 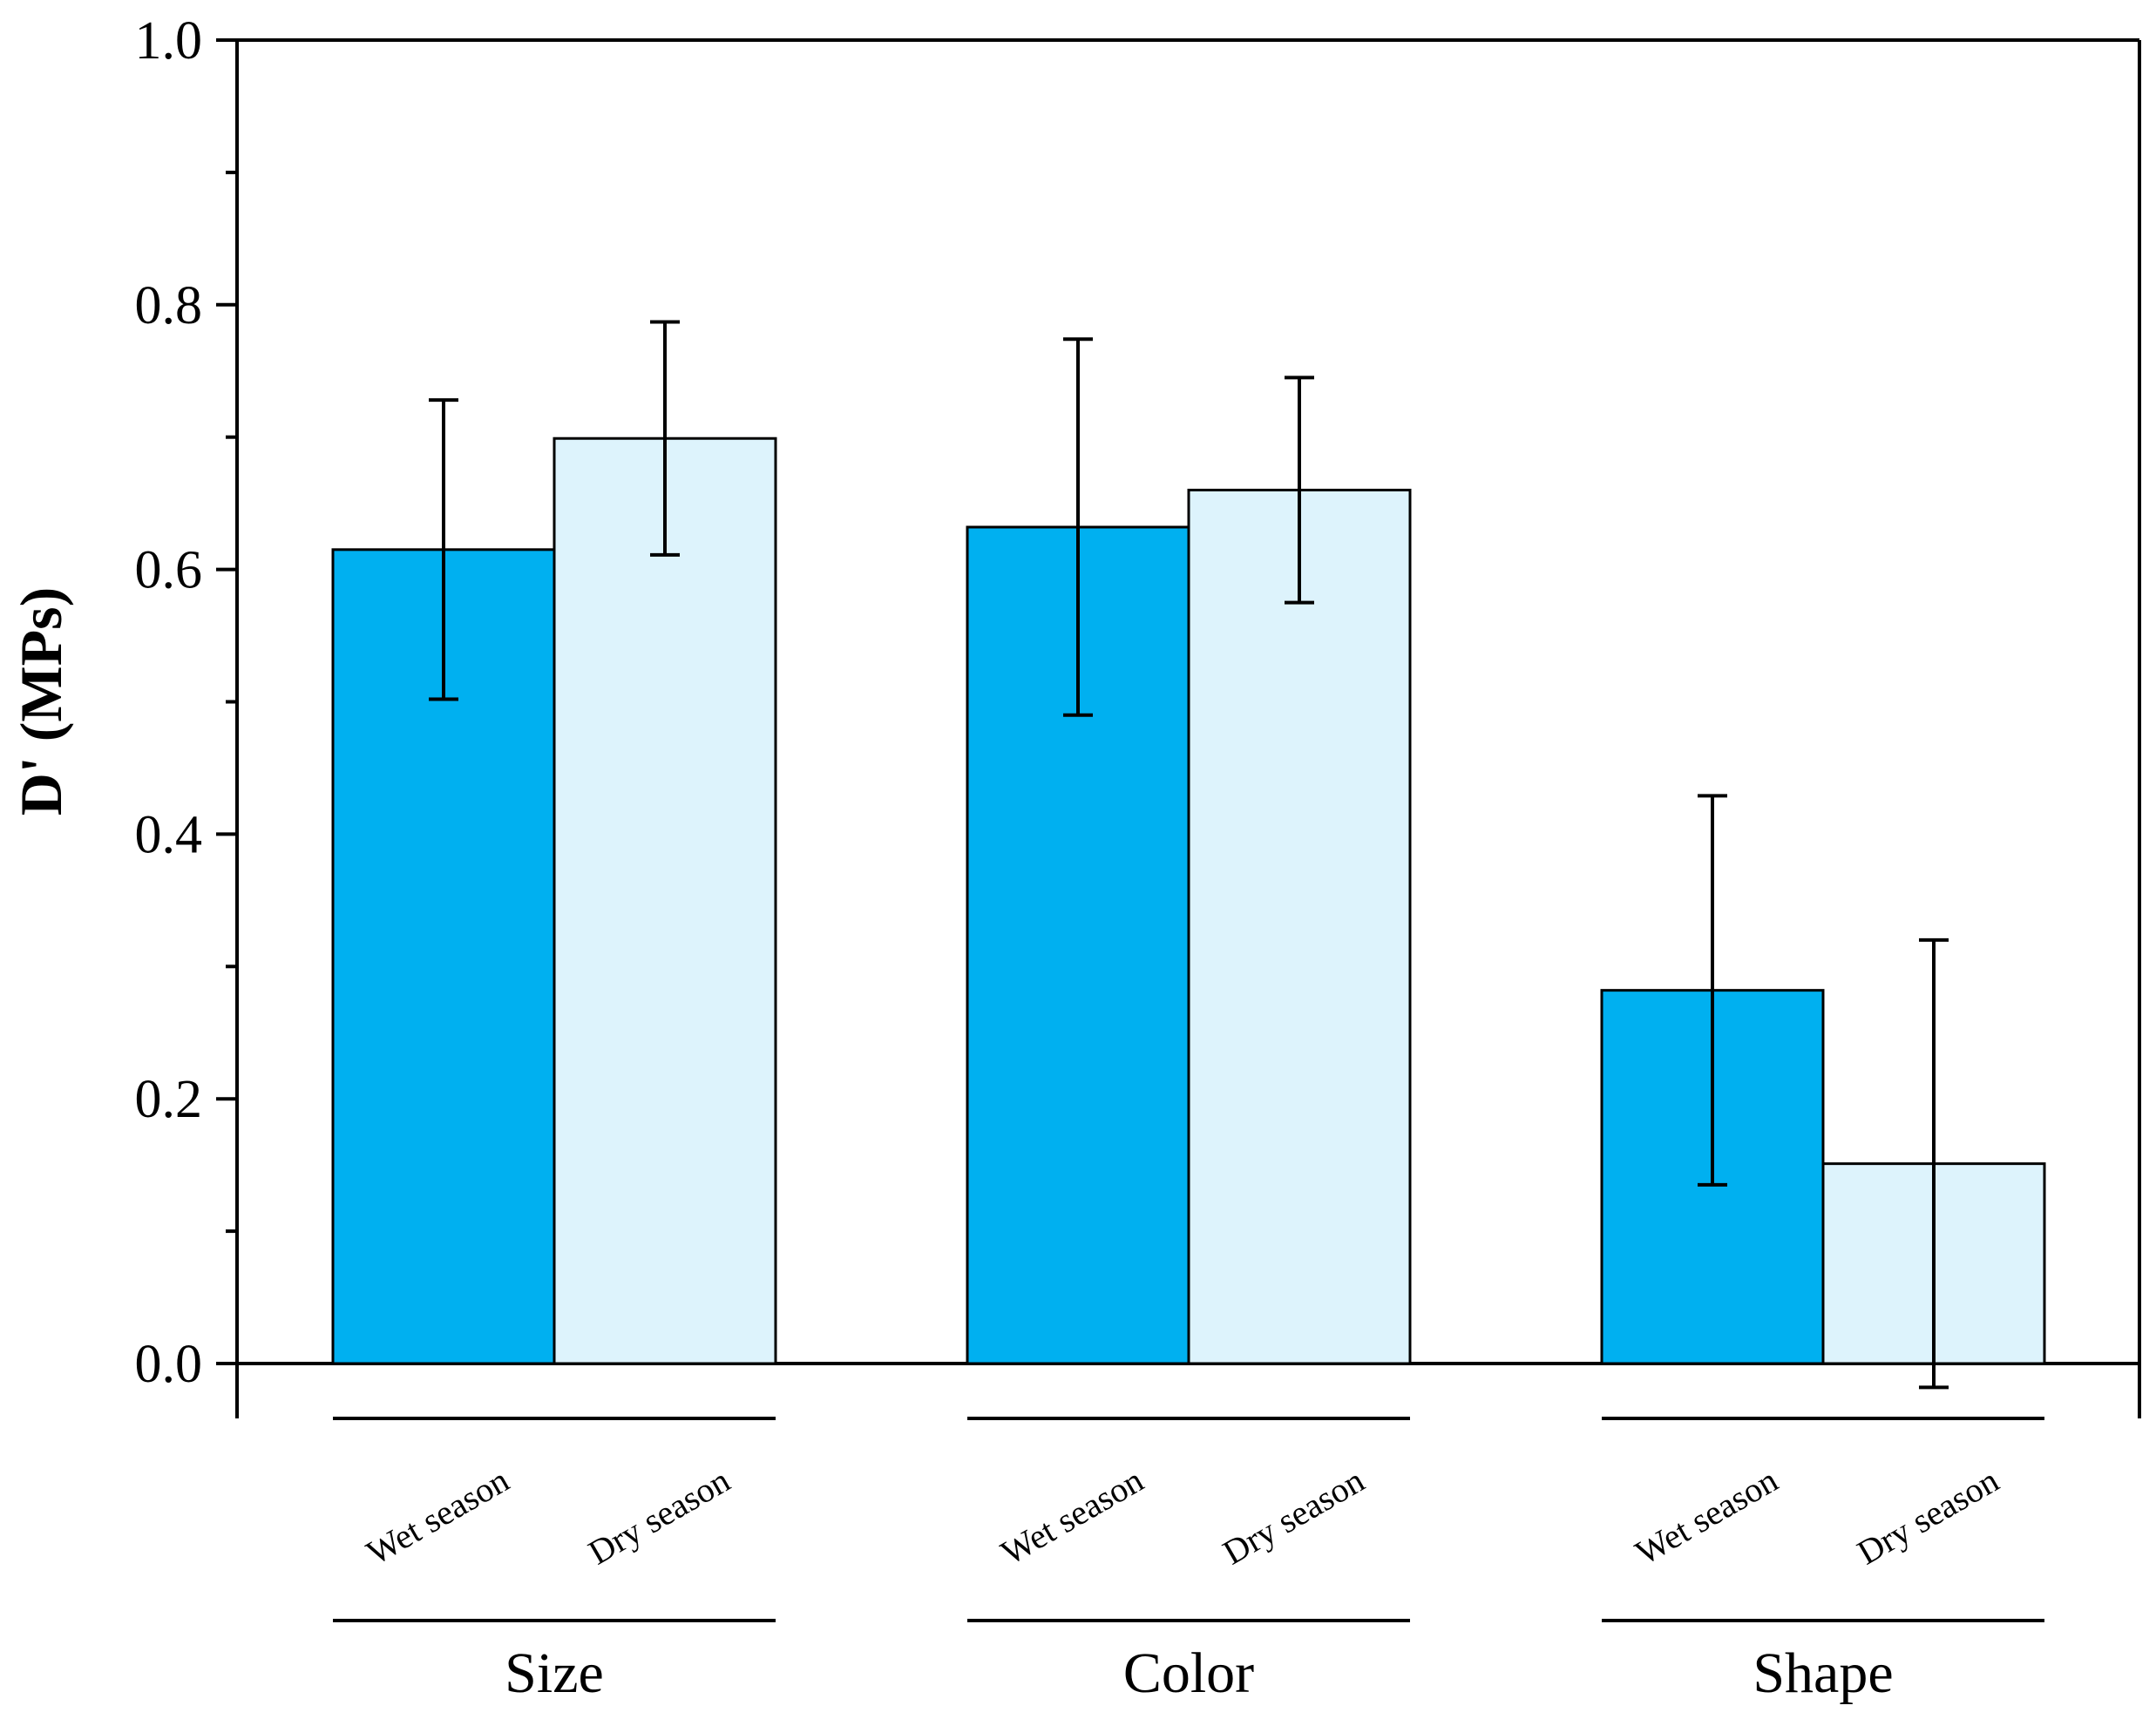 What do you see at coordinates (169, 1364) in the screenshot?
I see `y-tick-label: 0.0` at bounding box center [169, 1364].